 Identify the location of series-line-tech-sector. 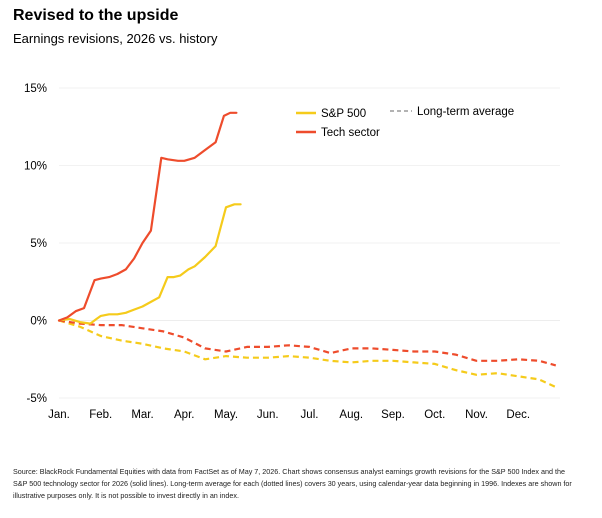
(147, 216).